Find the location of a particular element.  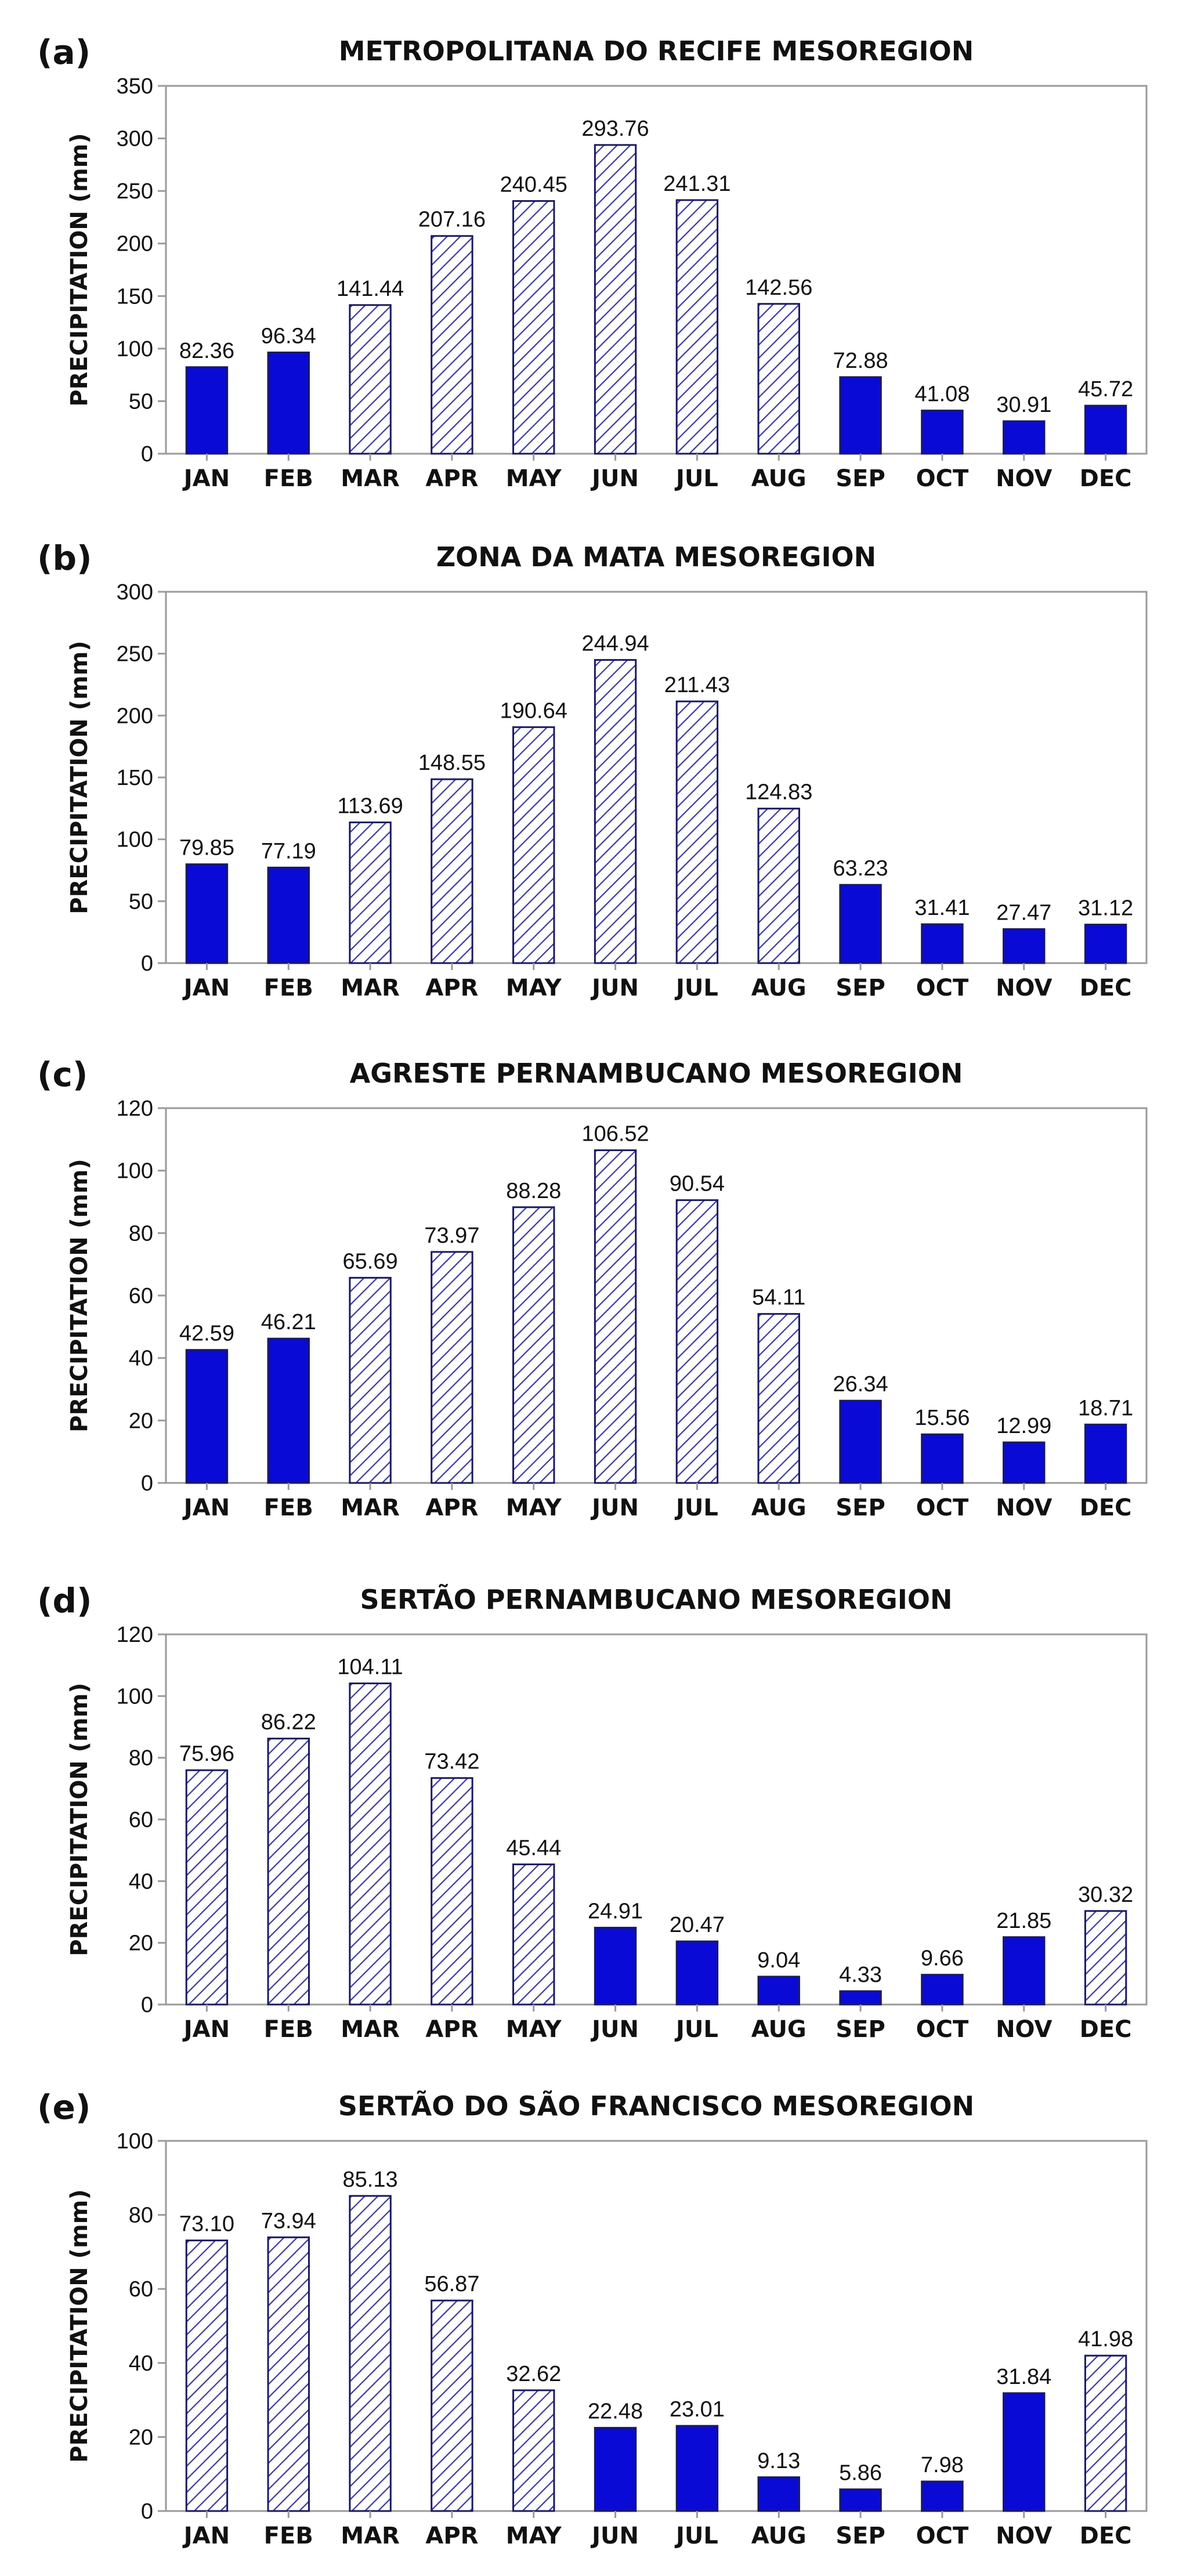

x-tick-label: JUL is located at coordinates (696, 988).